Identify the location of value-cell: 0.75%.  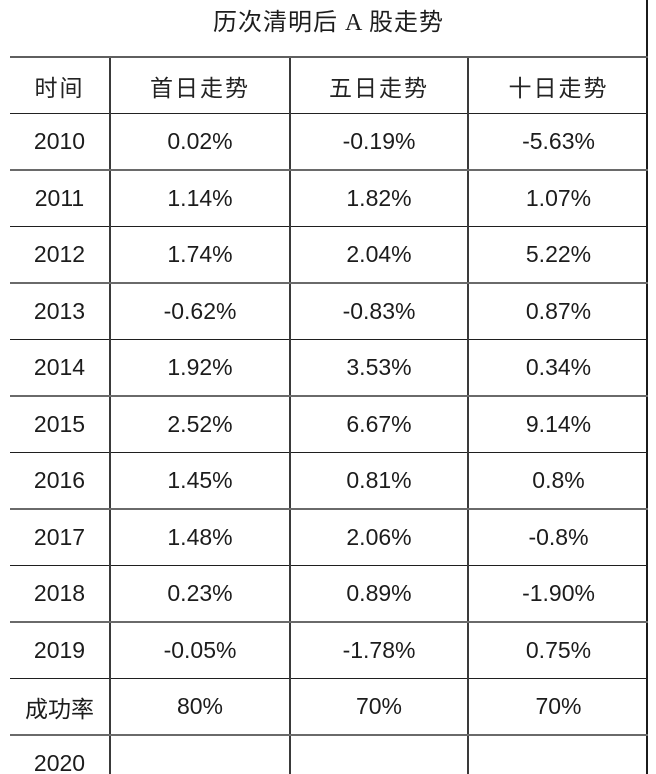
(557, 650).